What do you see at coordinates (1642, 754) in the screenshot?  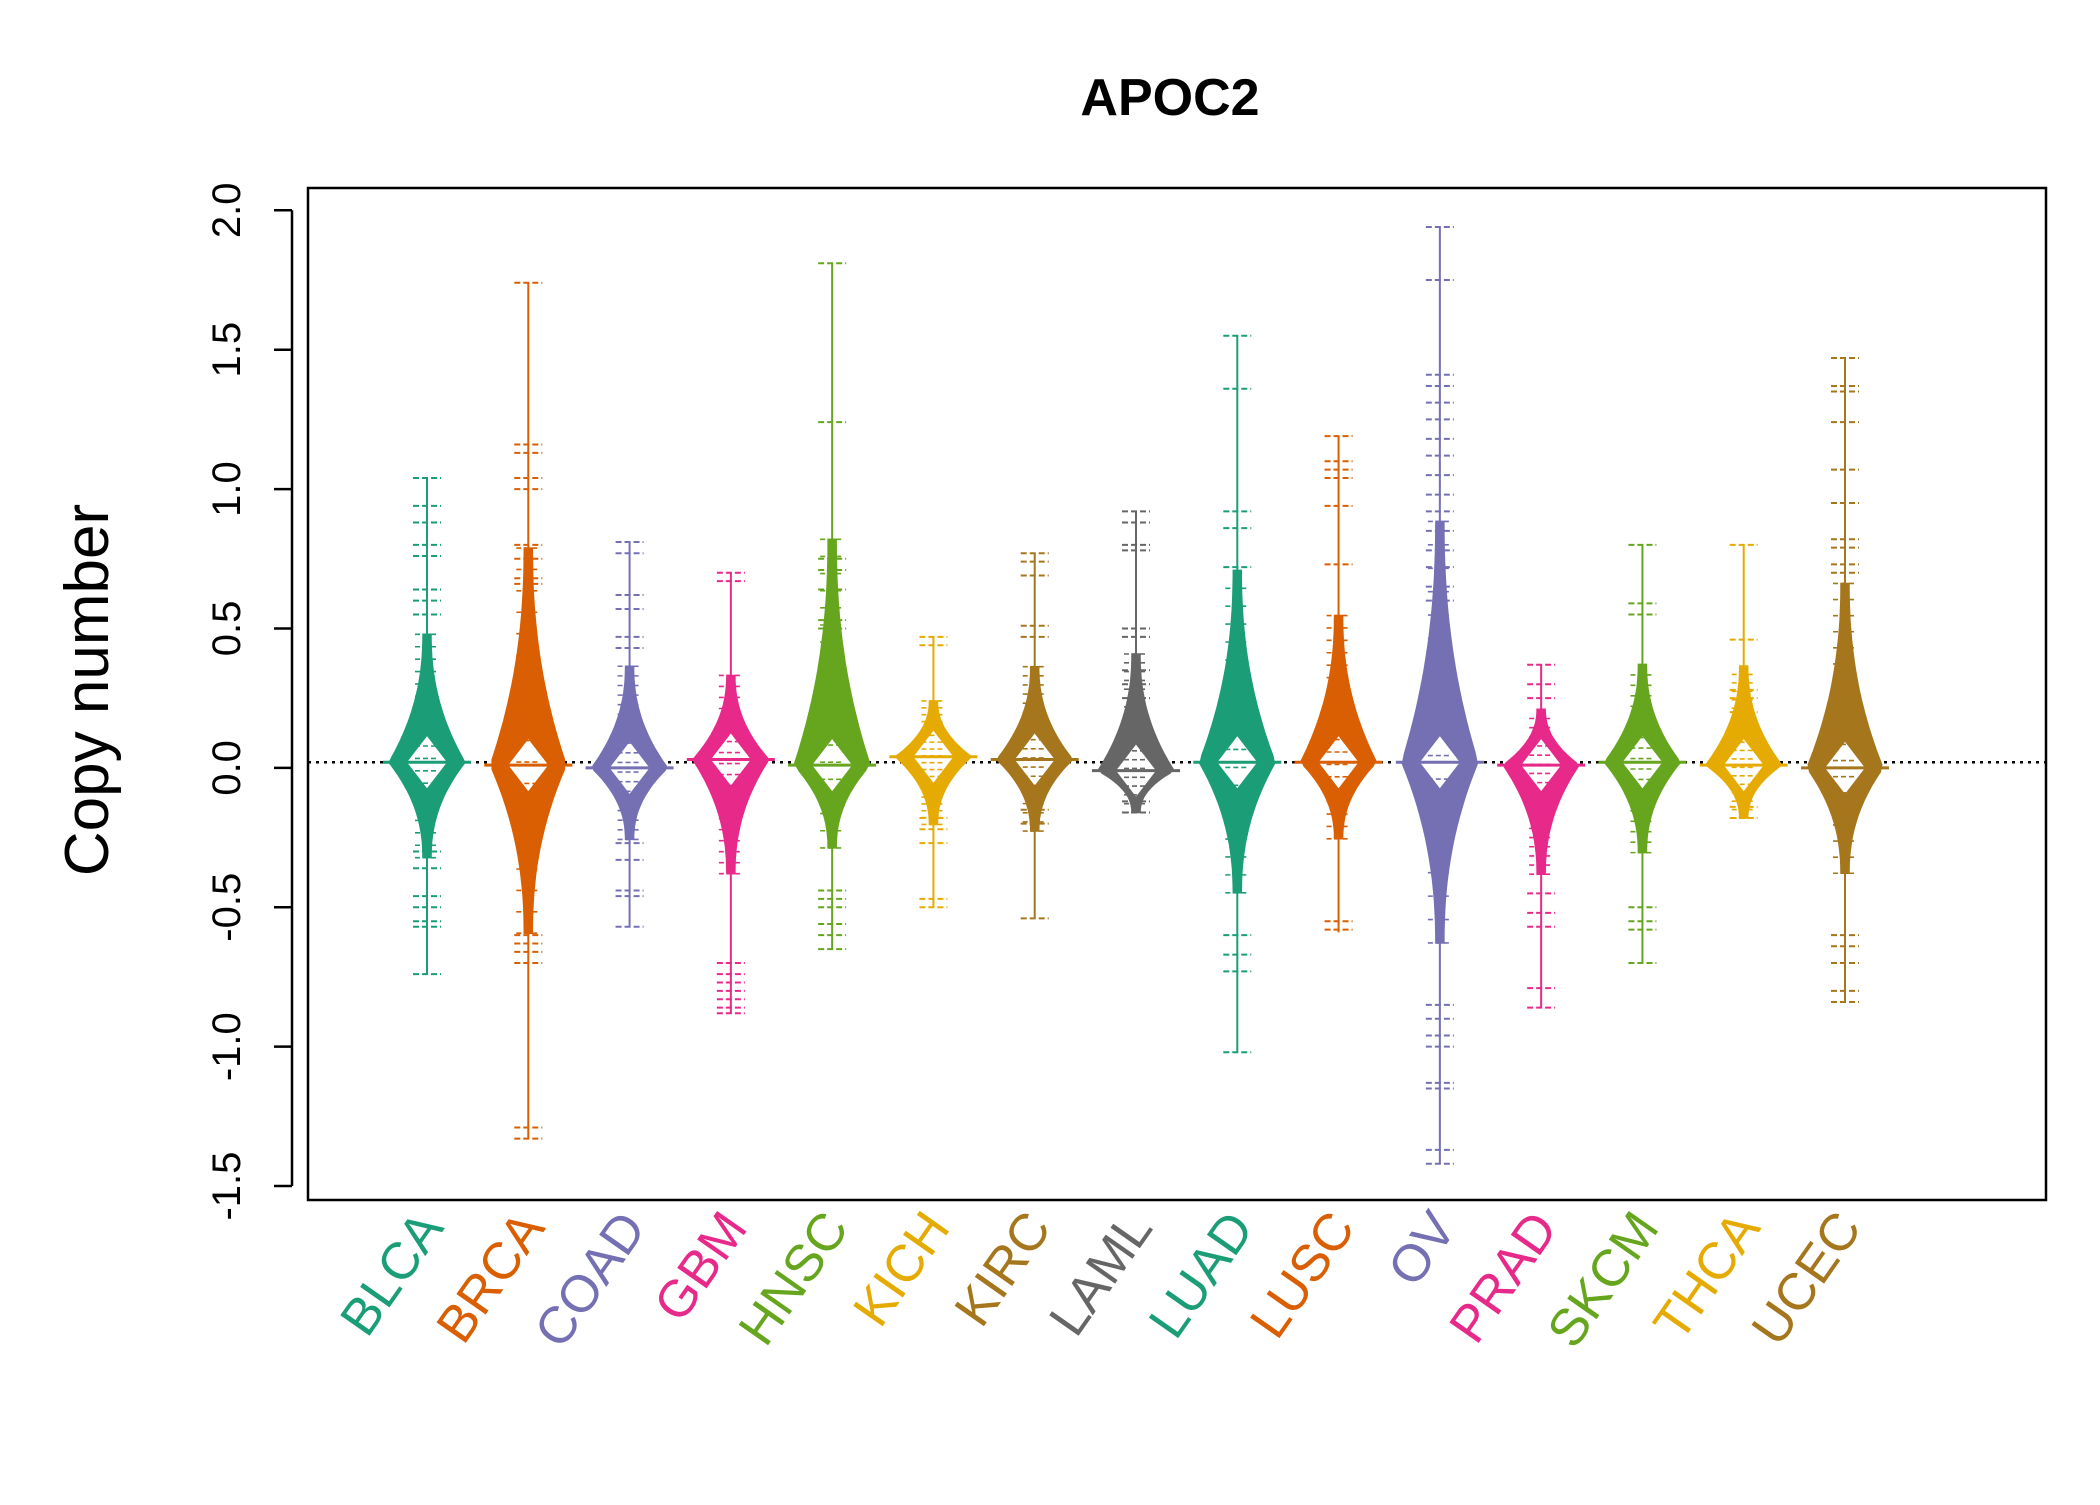 I see `bean-skcm` at bounding box center [1642, 754].